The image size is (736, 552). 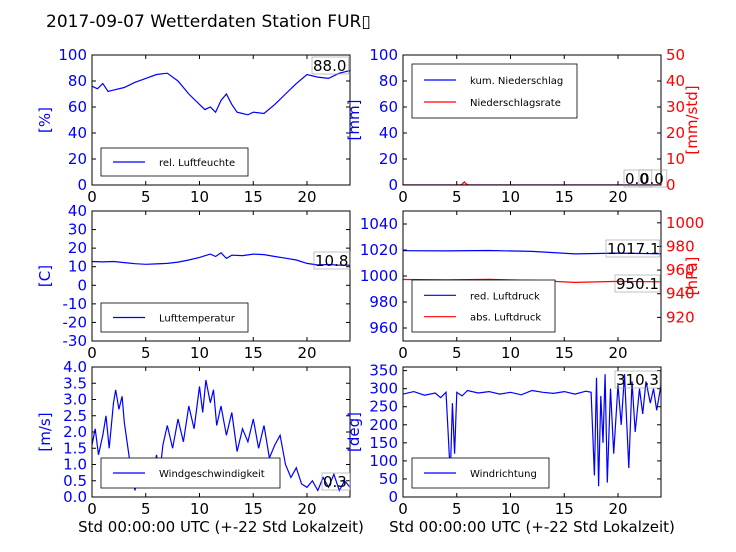 I want to click on y-axis-label-right: [hPa], so click(x=692, y=276).